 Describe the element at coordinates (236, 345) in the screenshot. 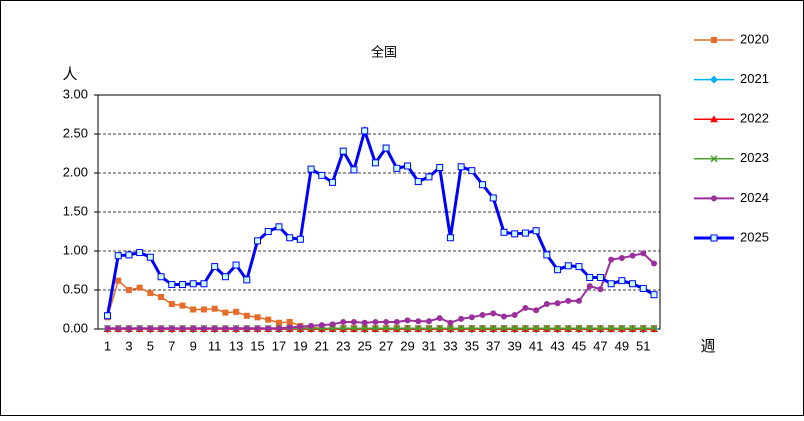

I see `x-tick-label: 13` at that location.